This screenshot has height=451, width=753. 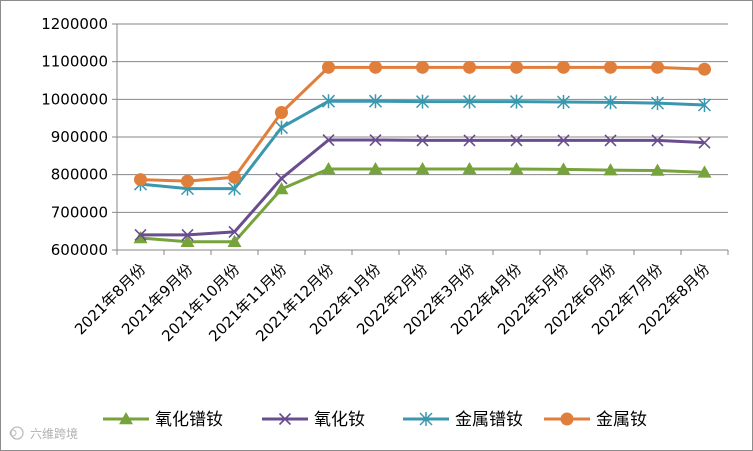 What do you see at coordinates (489, 420) in the screenshot?
I see `legend-label: 金属镨钕` at bounding box center [489, 420].